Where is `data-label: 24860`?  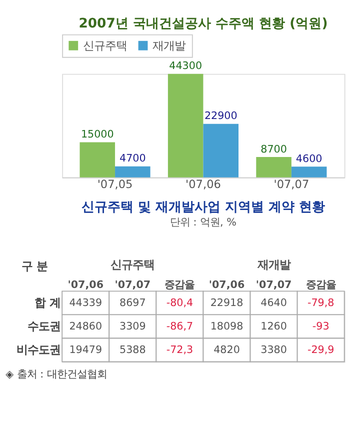
data-label: 24860 is located at coordinates (85, 326).